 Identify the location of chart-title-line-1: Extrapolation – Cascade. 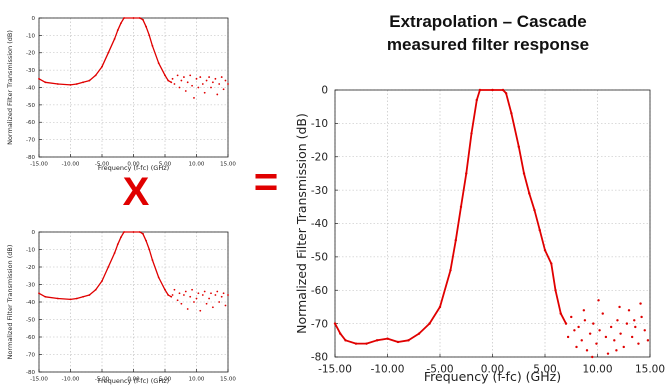
(488, 21).